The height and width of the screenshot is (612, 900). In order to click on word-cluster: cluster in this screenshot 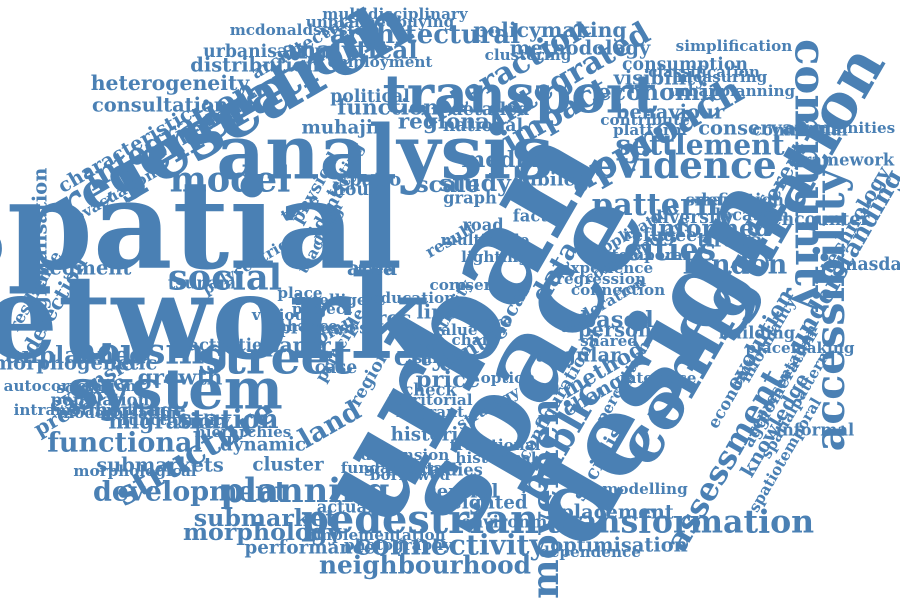, I will do `click(288, 465)`.